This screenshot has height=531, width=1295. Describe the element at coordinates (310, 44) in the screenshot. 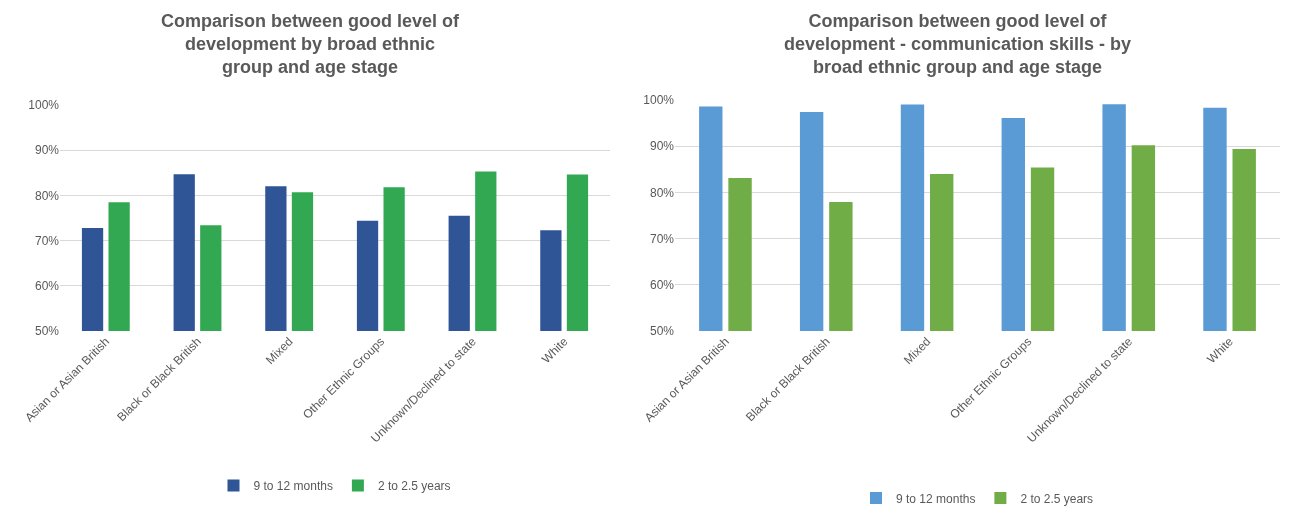

I see `chart-title: Comparison between good level of development by broad ethnic group and age stage` at that location.